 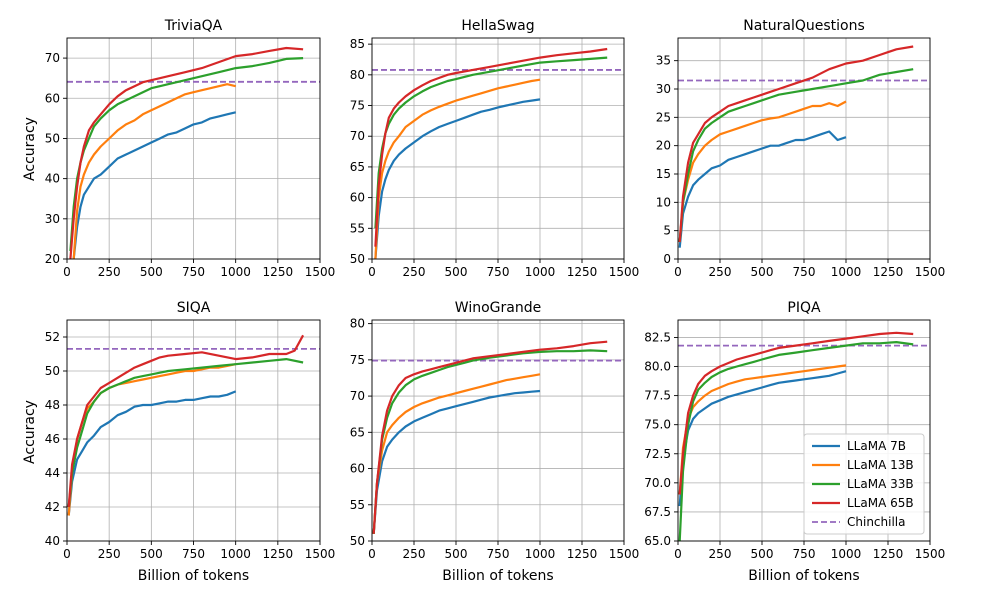 I want to click on y-axis-label-top-row: Accuracy, so click(x=30, y=149).